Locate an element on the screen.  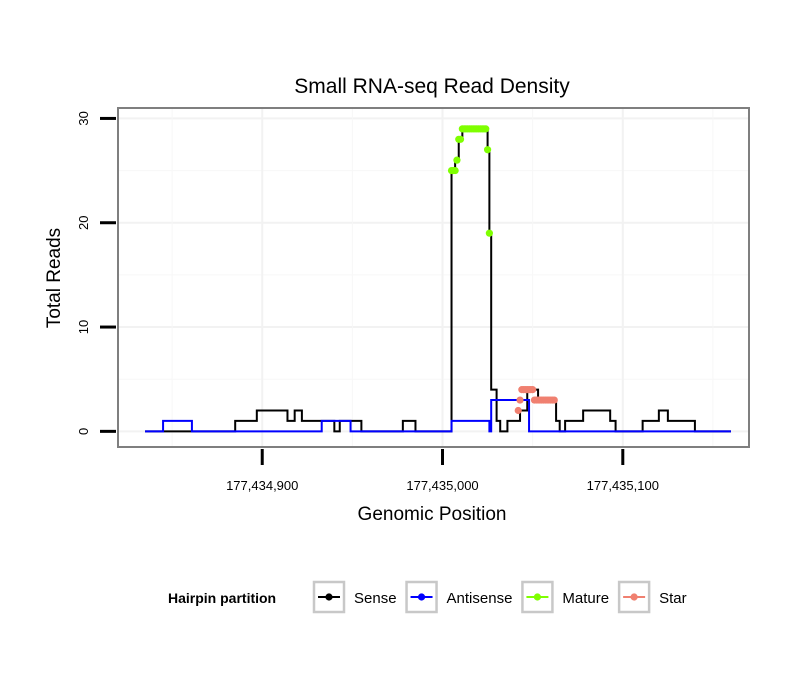
antisense-line is located at coordinates (438, 416).